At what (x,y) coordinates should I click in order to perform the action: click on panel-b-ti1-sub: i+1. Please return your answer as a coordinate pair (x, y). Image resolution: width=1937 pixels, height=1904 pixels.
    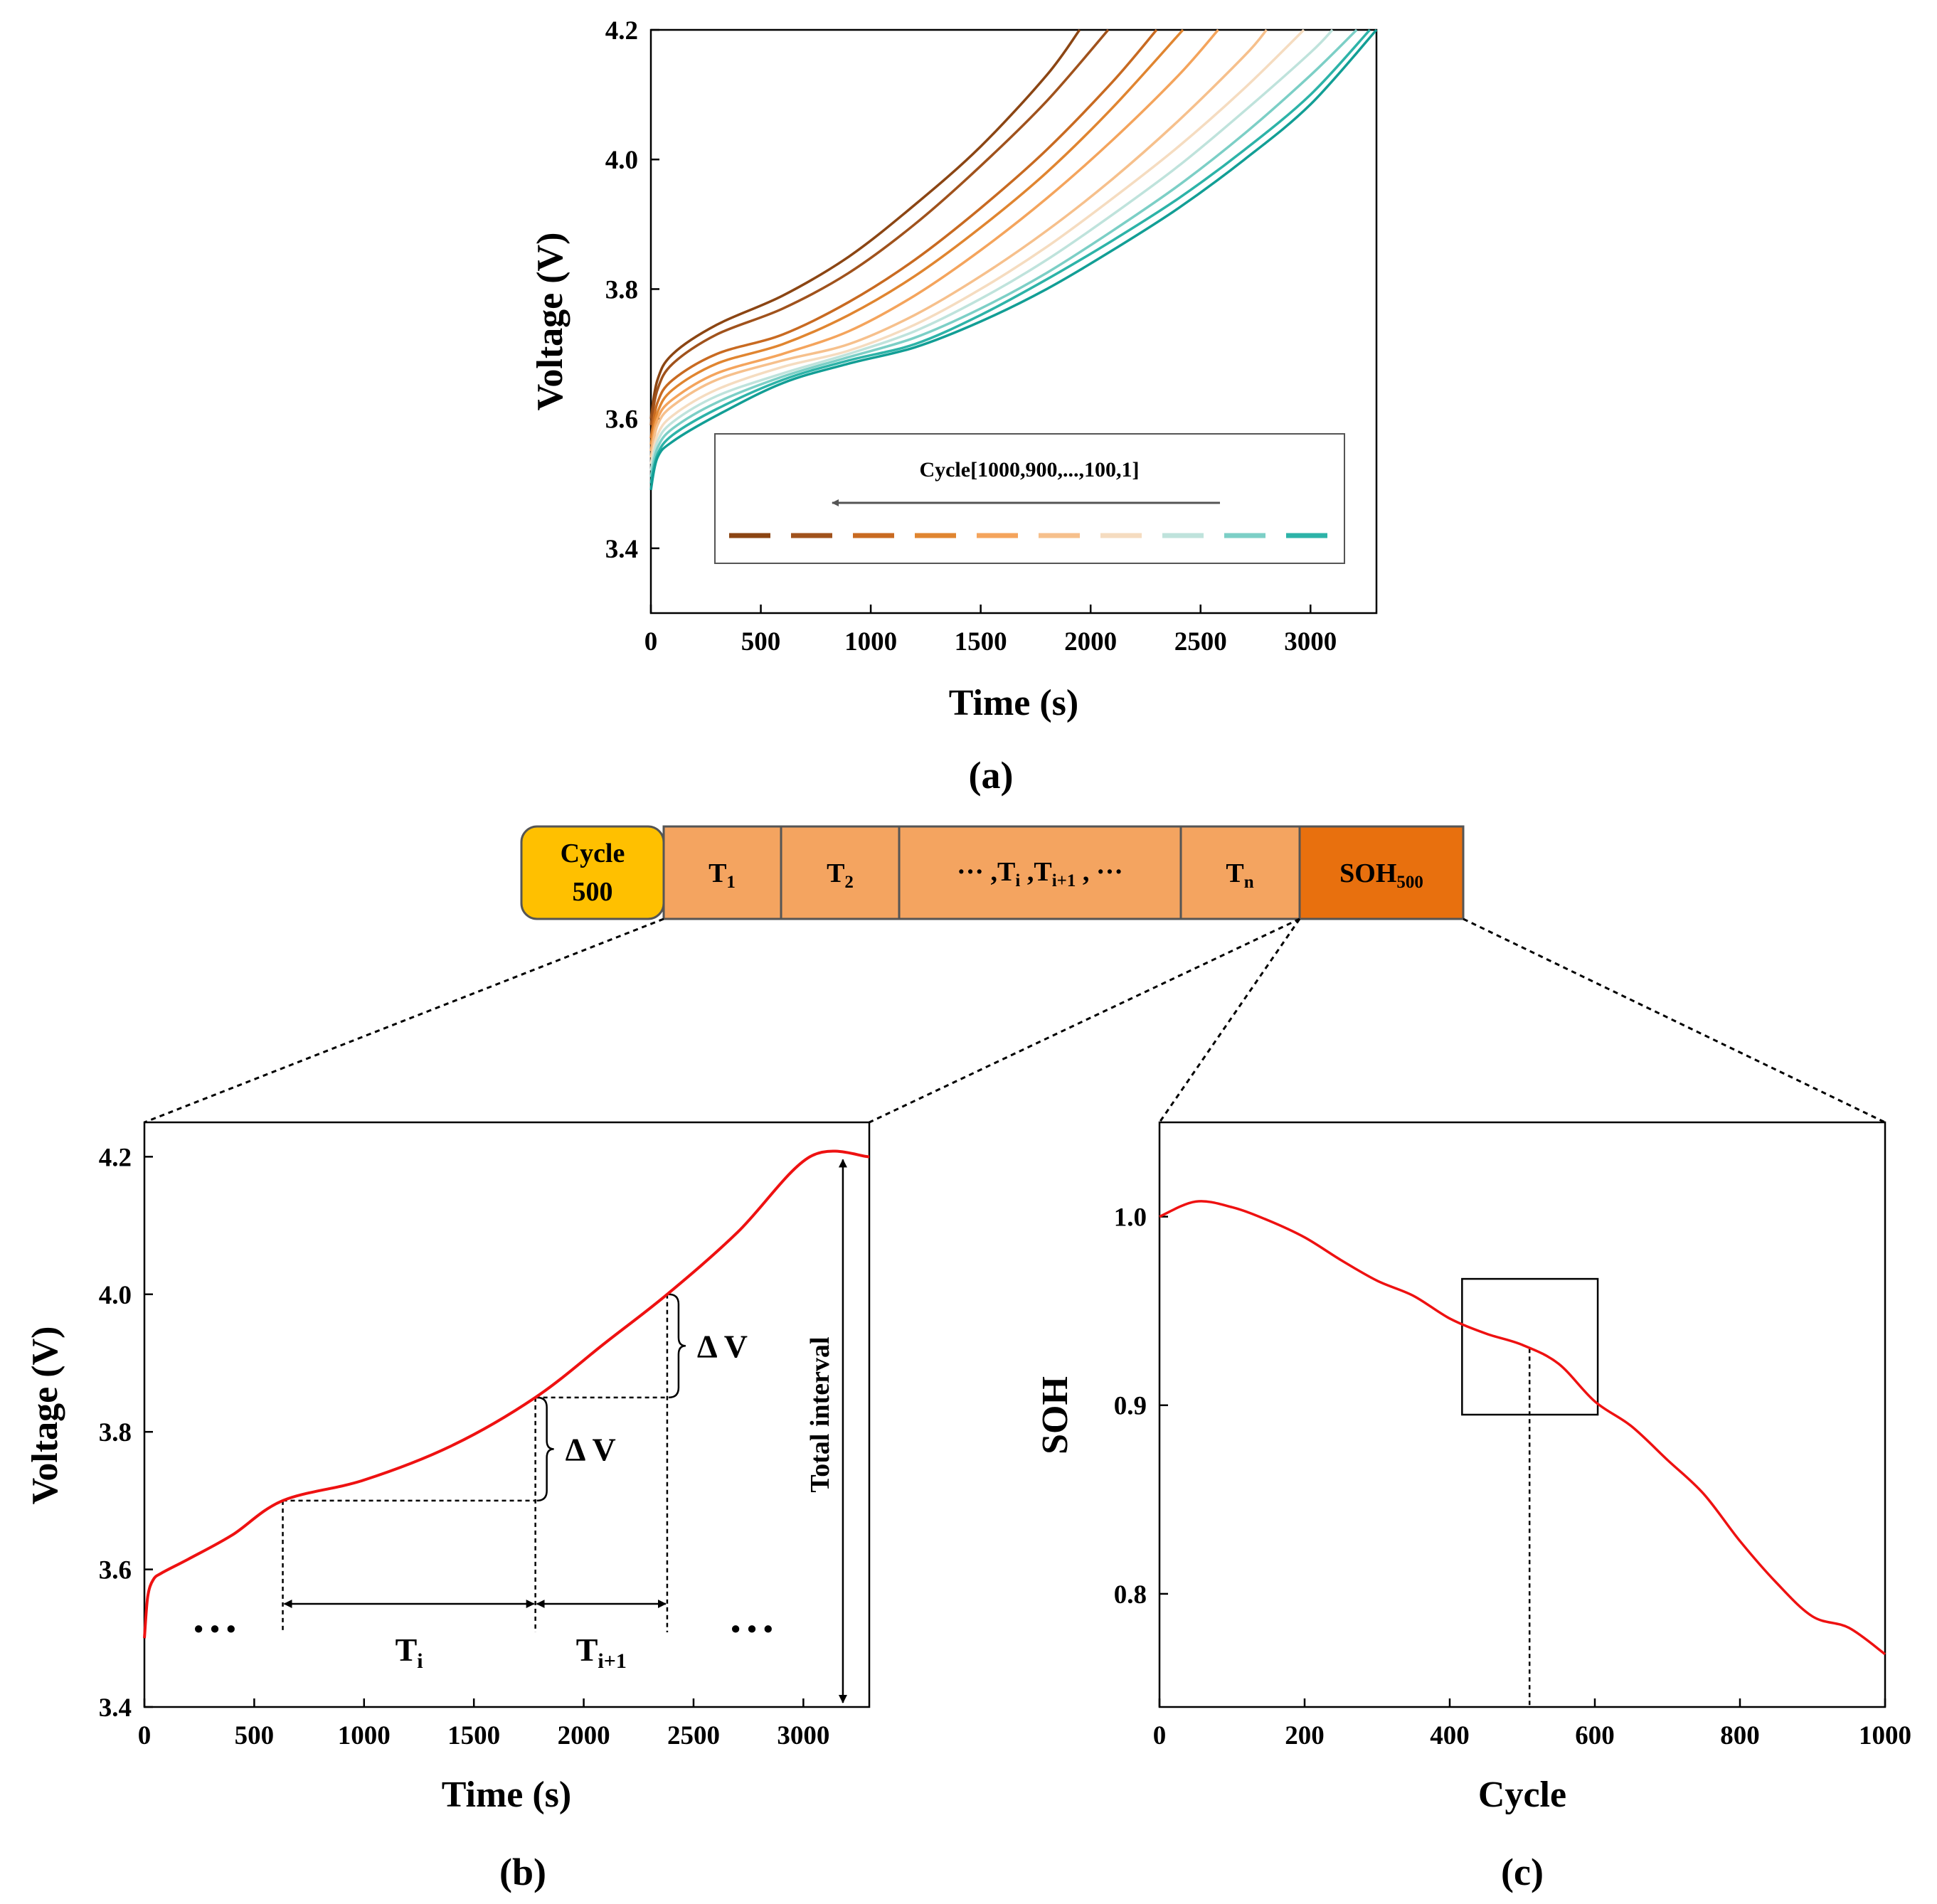
    Looking at the image, I should click on (612, 1661).